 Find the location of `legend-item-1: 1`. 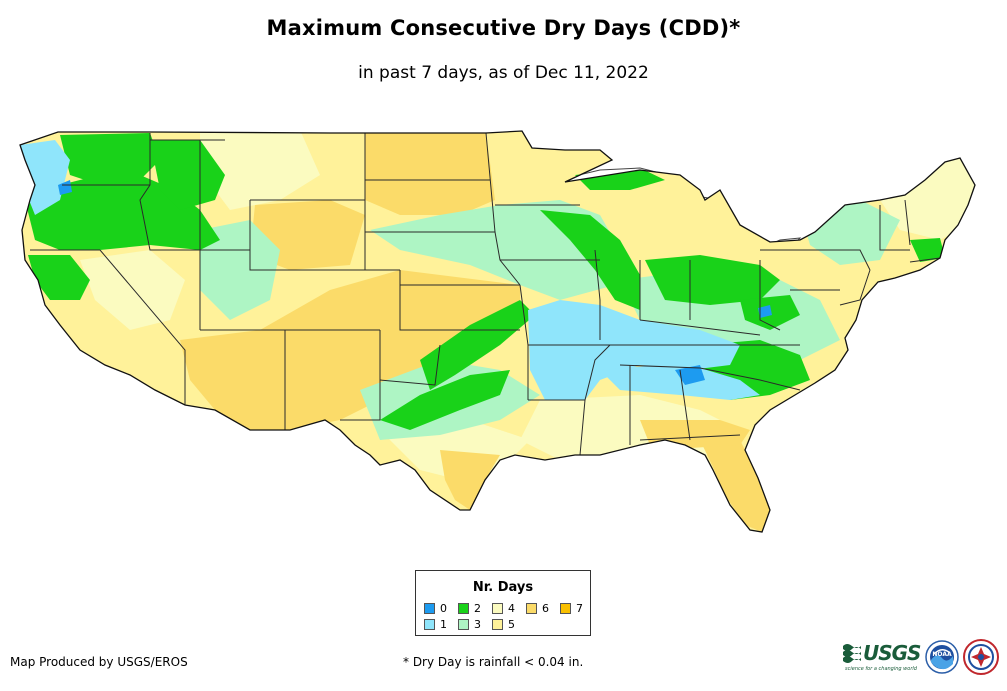

legend-item-1: 1 is located at coordinates (435, 625).